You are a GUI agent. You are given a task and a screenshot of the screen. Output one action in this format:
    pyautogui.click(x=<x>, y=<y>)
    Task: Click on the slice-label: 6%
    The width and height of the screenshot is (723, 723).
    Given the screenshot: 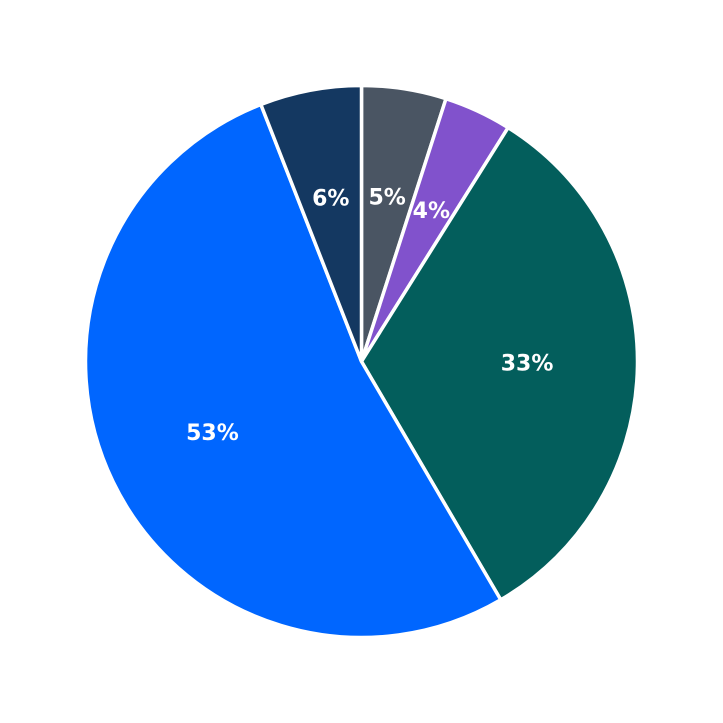 What is the action you would take?
    pyautogui.click(x=330, y=198)
    